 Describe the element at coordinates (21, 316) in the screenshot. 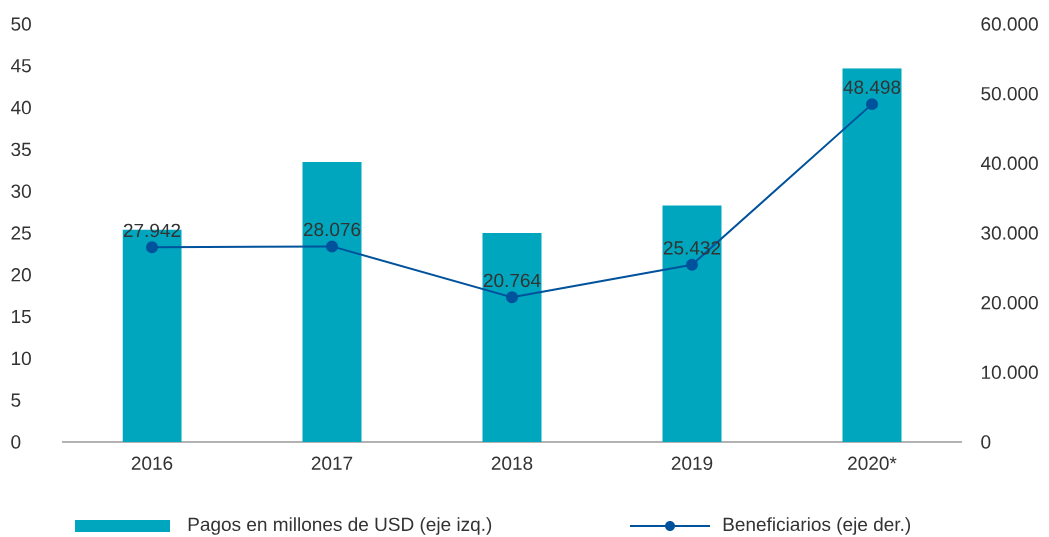

I see `y-tick-label: 15` at that location.